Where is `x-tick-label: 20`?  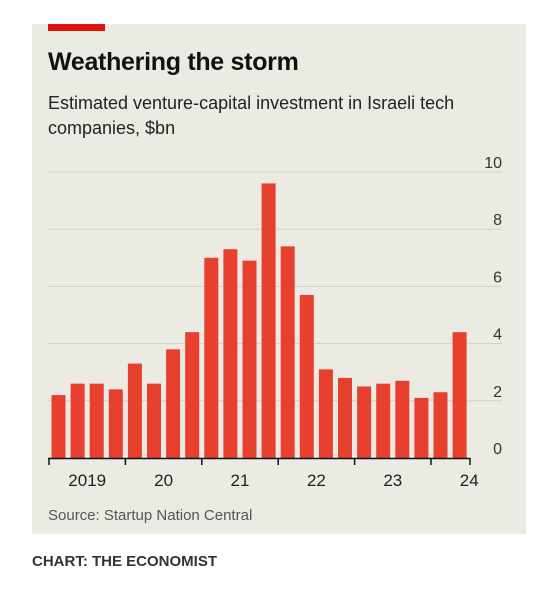
x-tick-label: 20 is located at coordinates (163, 480).